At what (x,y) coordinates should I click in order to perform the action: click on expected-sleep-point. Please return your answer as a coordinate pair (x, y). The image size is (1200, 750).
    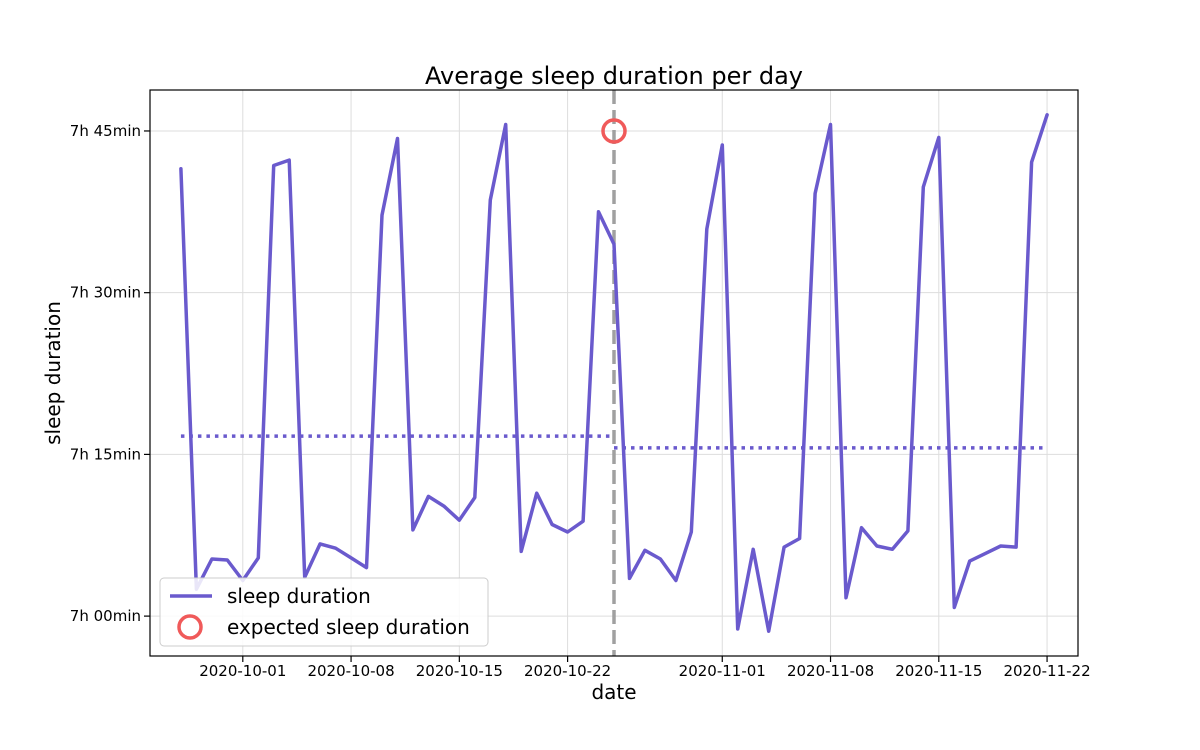
    Looking at the image, I should click on (614, 131).